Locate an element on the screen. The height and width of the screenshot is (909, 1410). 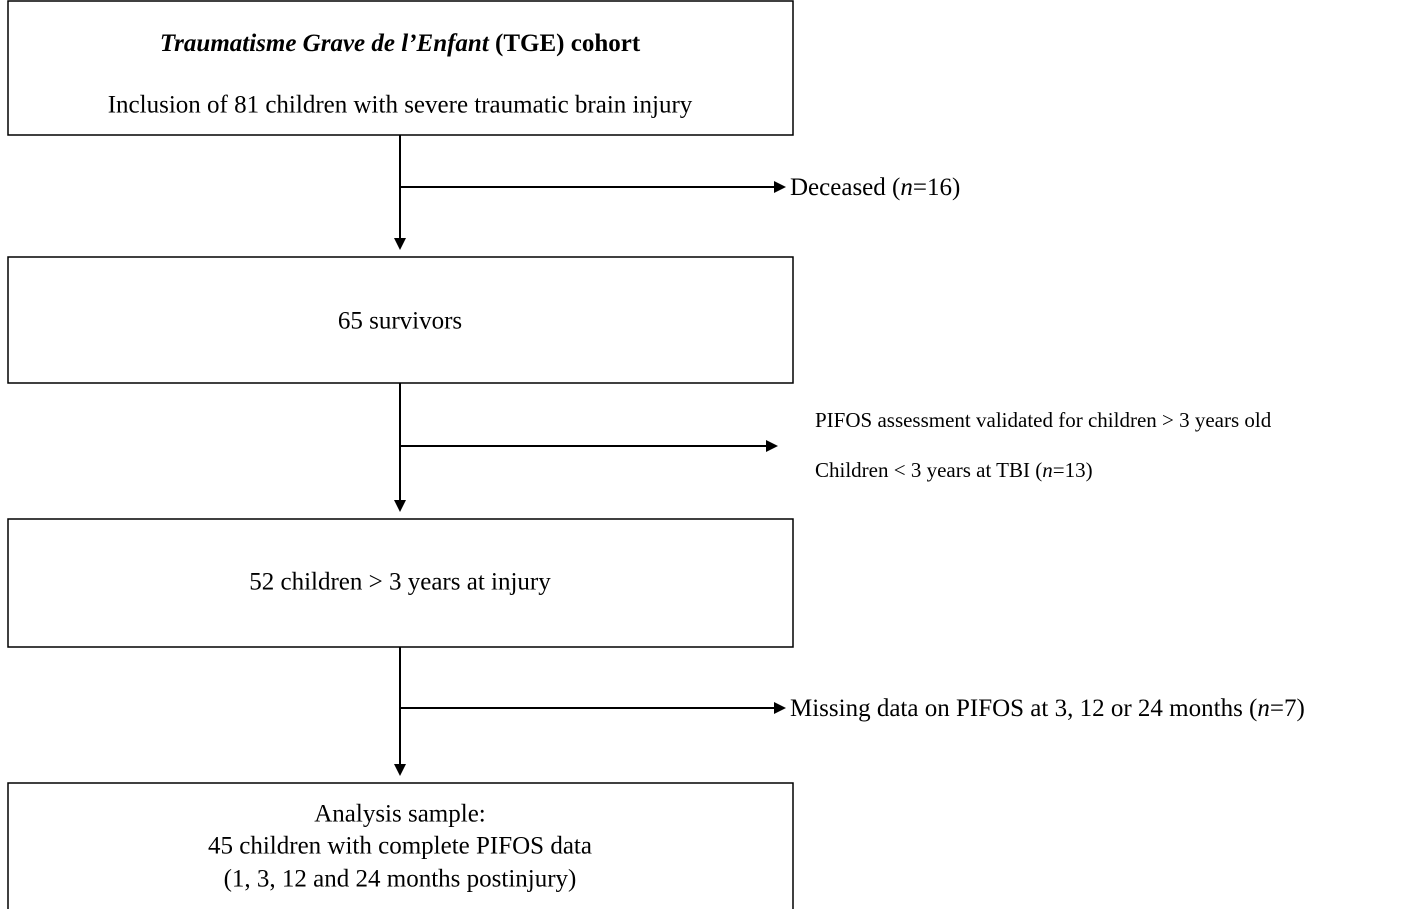
part: =7) is located at coordinates (1287, 708).